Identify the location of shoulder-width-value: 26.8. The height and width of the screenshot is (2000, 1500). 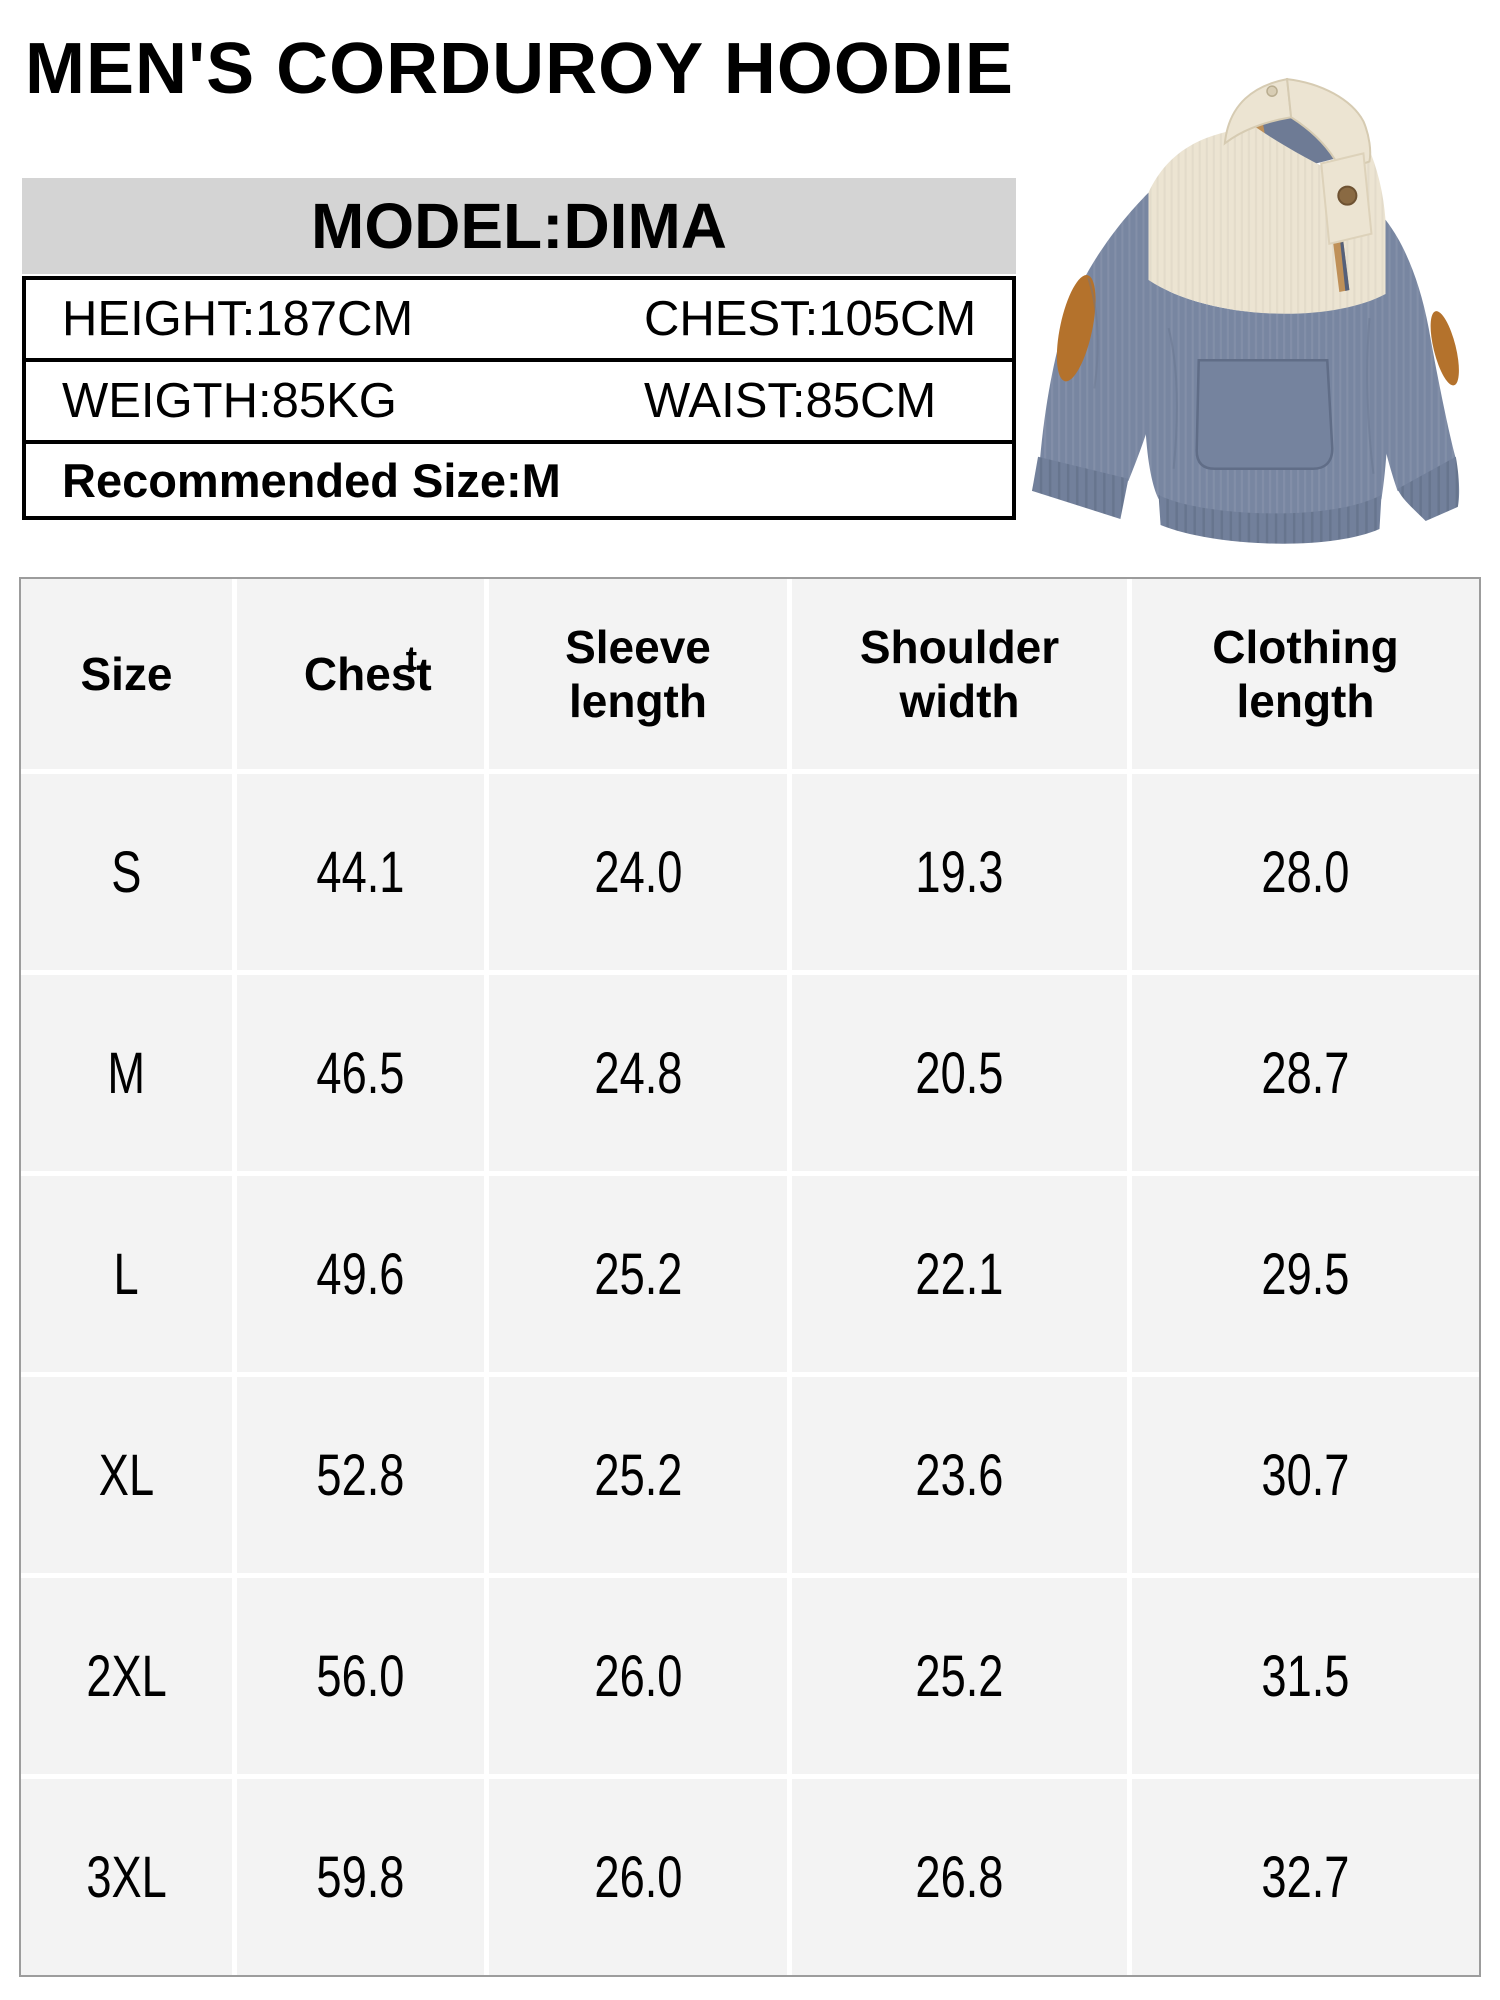
(959, 1877).